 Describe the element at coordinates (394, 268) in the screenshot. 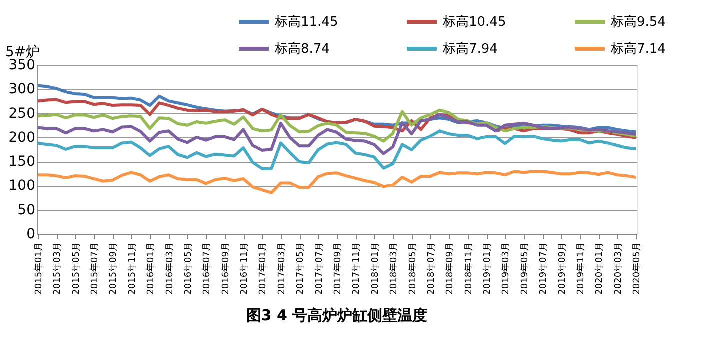

I see `x-tick-label: 2018年03月` at that location.